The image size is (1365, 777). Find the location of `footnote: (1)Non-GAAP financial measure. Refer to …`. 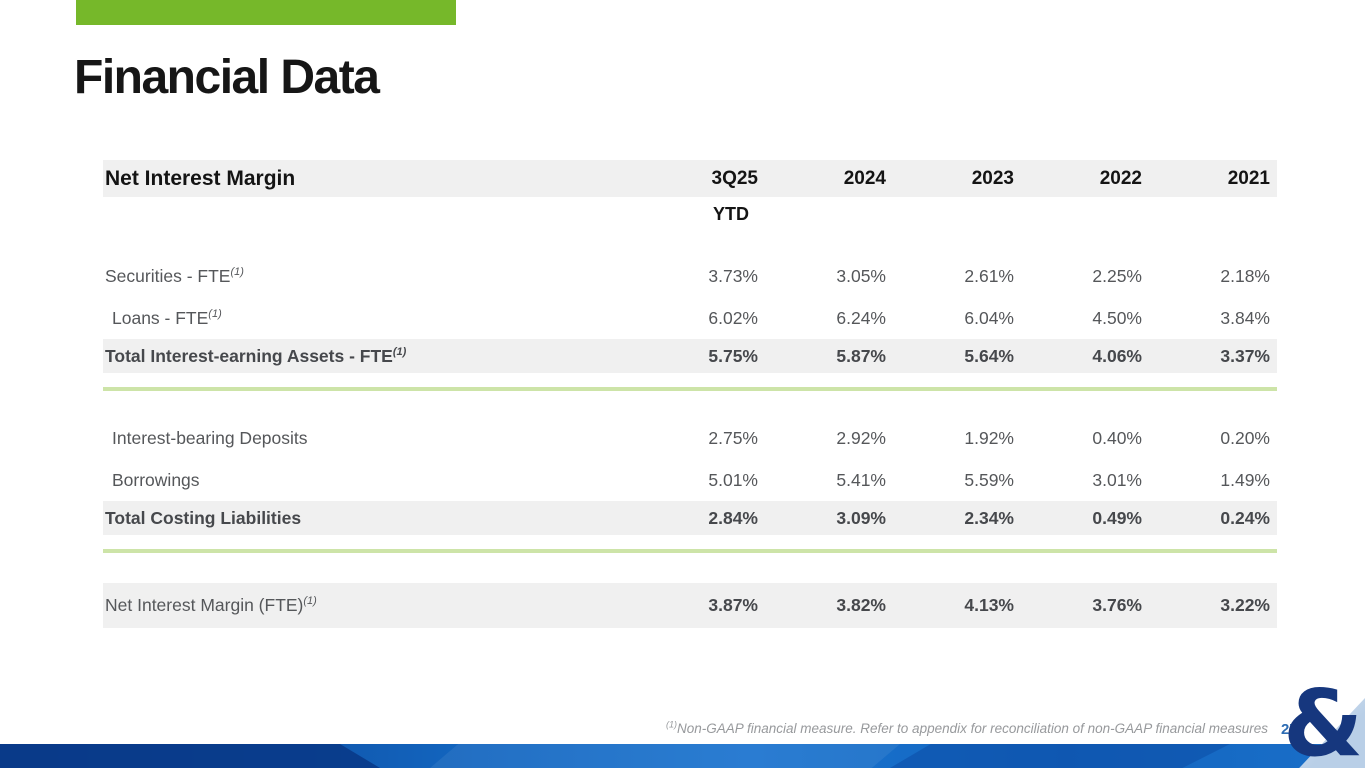

footnote: (1)Non-GAAP financial measure. Refer to … is located at coordinates (966, 727).